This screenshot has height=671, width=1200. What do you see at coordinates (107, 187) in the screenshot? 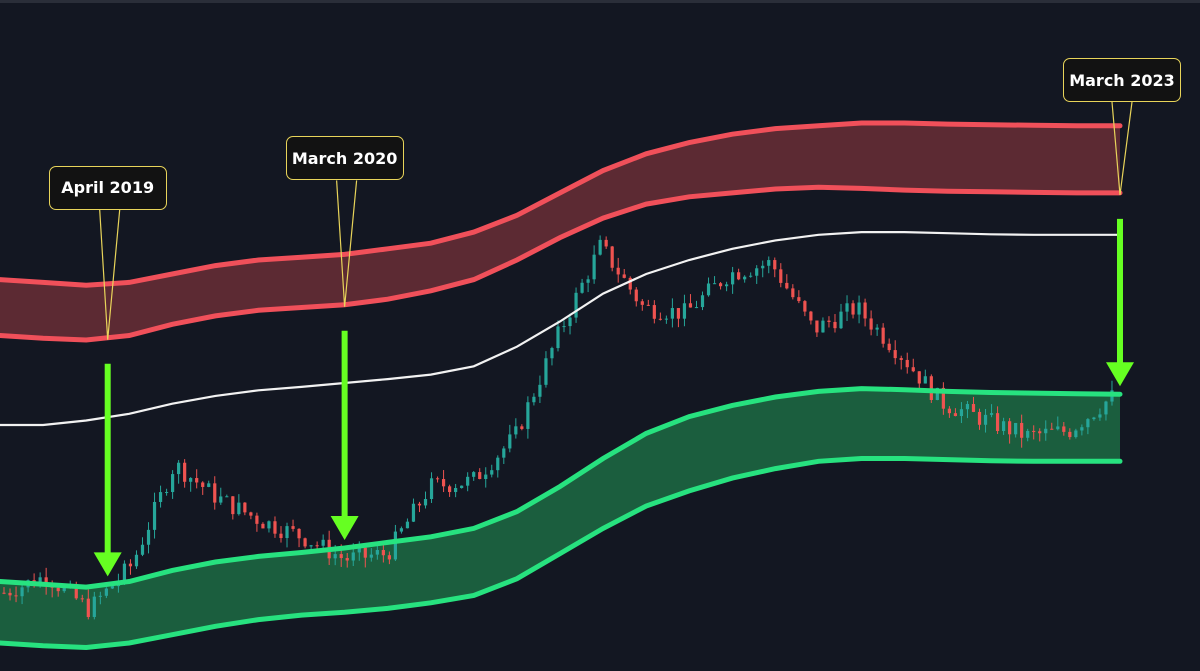
I see `callout-label: April 2019` at bounding box center [107, 187].